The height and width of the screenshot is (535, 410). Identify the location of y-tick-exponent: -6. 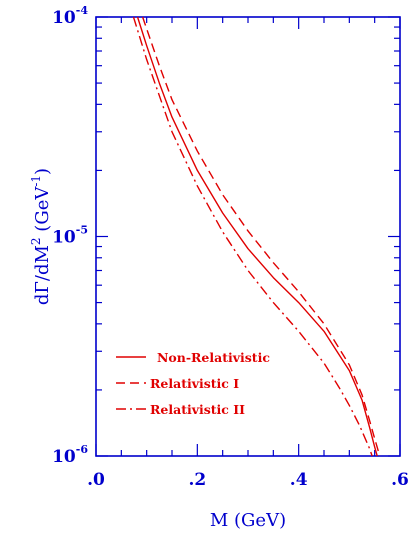
(82, 449).